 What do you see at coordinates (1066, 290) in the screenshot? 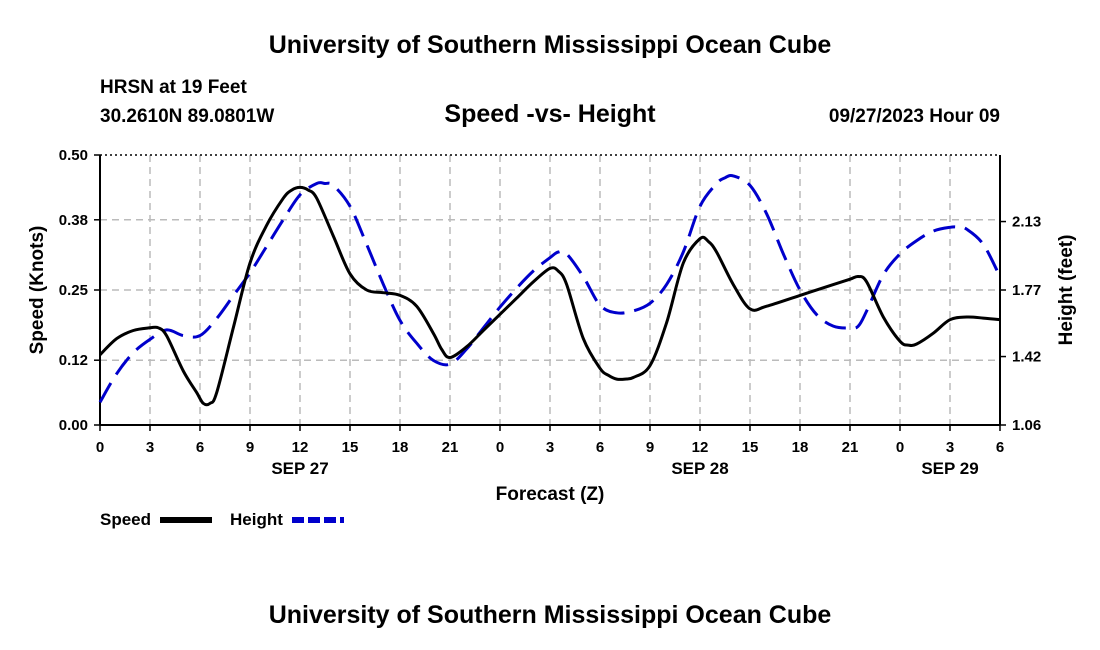
I see `y-axis-label-right: Height (feet)` at bounding box center [1066, 290].